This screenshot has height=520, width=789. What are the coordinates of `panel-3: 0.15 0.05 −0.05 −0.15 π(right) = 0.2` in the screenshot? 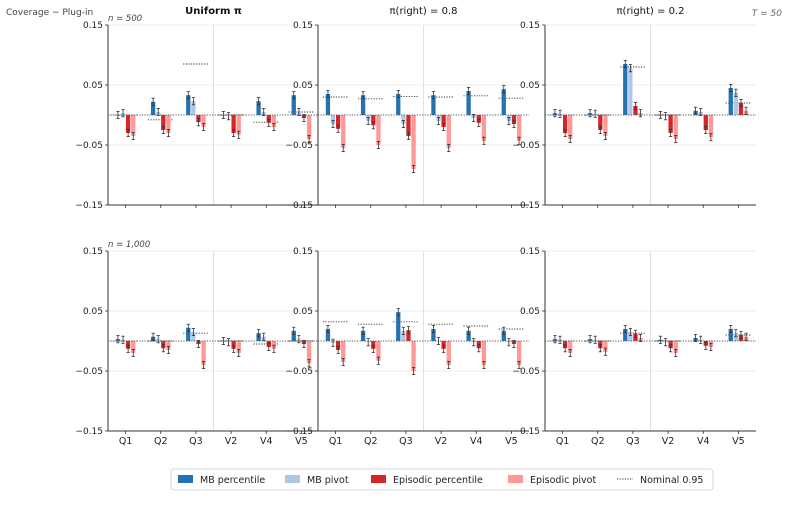 It's located at (634, 108).